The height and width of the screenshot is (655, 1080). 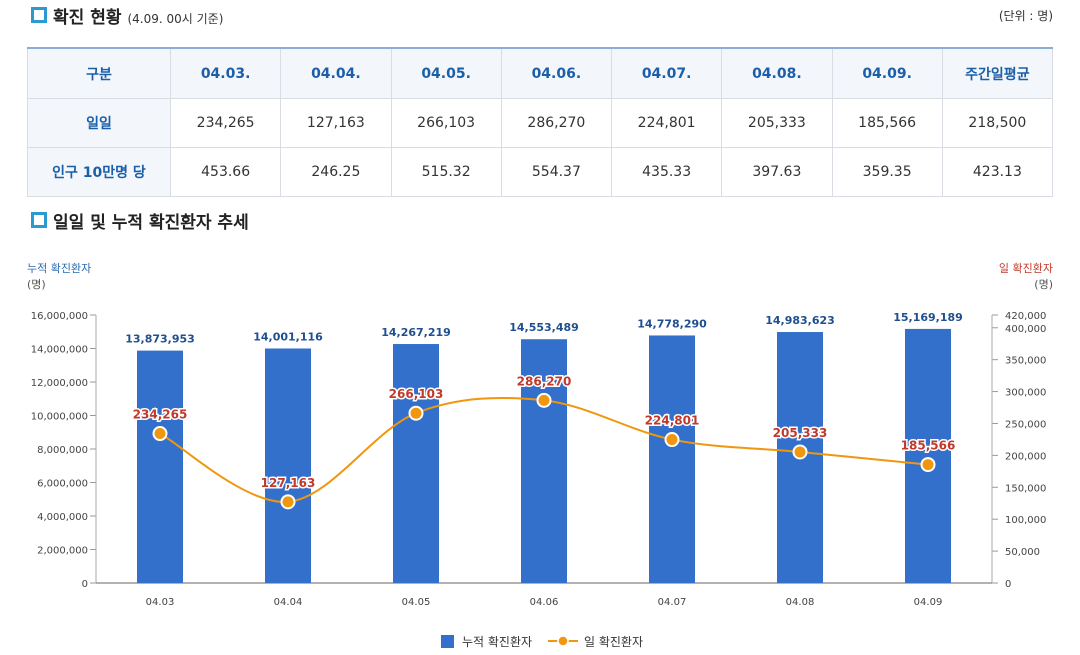 I want to click on line-data-label: 185,566, so click(x=928, y=446).